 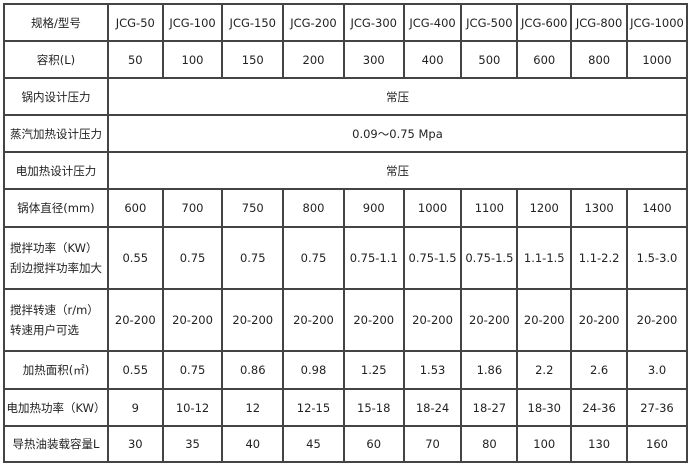 I want to click on table-row: 容积(L) 50 100 150 200 300 400 500 600 800 1000, so click(x=345, y=59).